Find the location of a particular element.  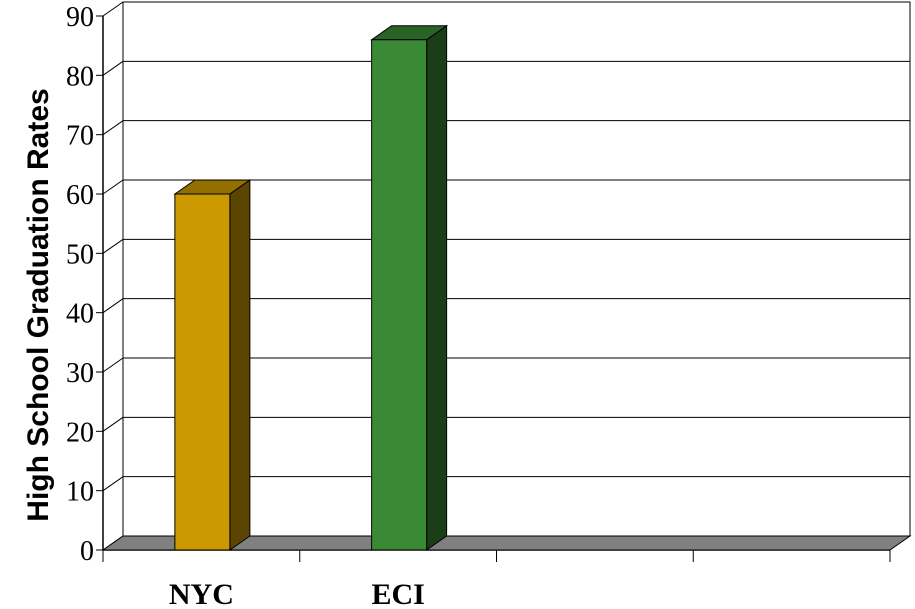

chart-floor is located at coordinates (506, 543).